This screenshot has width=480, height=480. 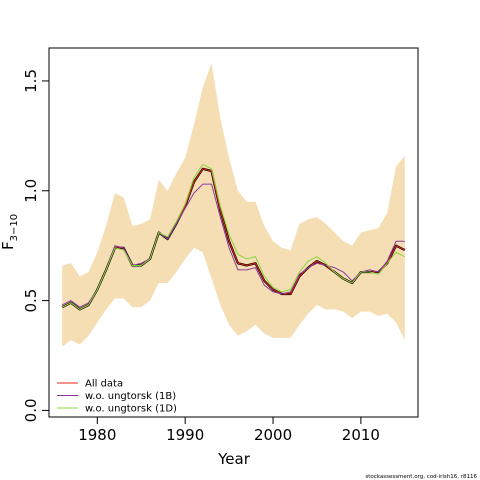 I want to click on x-tick-label: 2010, so click(x=361, y=435).